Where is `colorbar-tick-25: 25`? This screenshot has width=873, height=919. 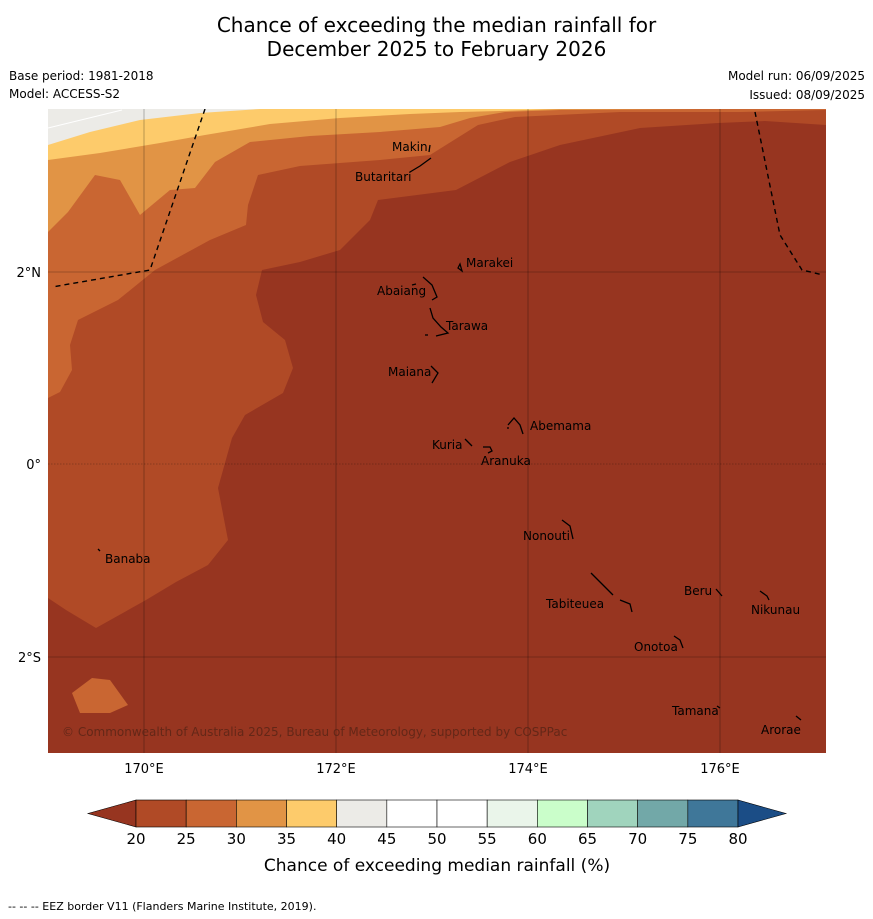 colorbar-tick-25: 25 is located at coordinates (186, 839).